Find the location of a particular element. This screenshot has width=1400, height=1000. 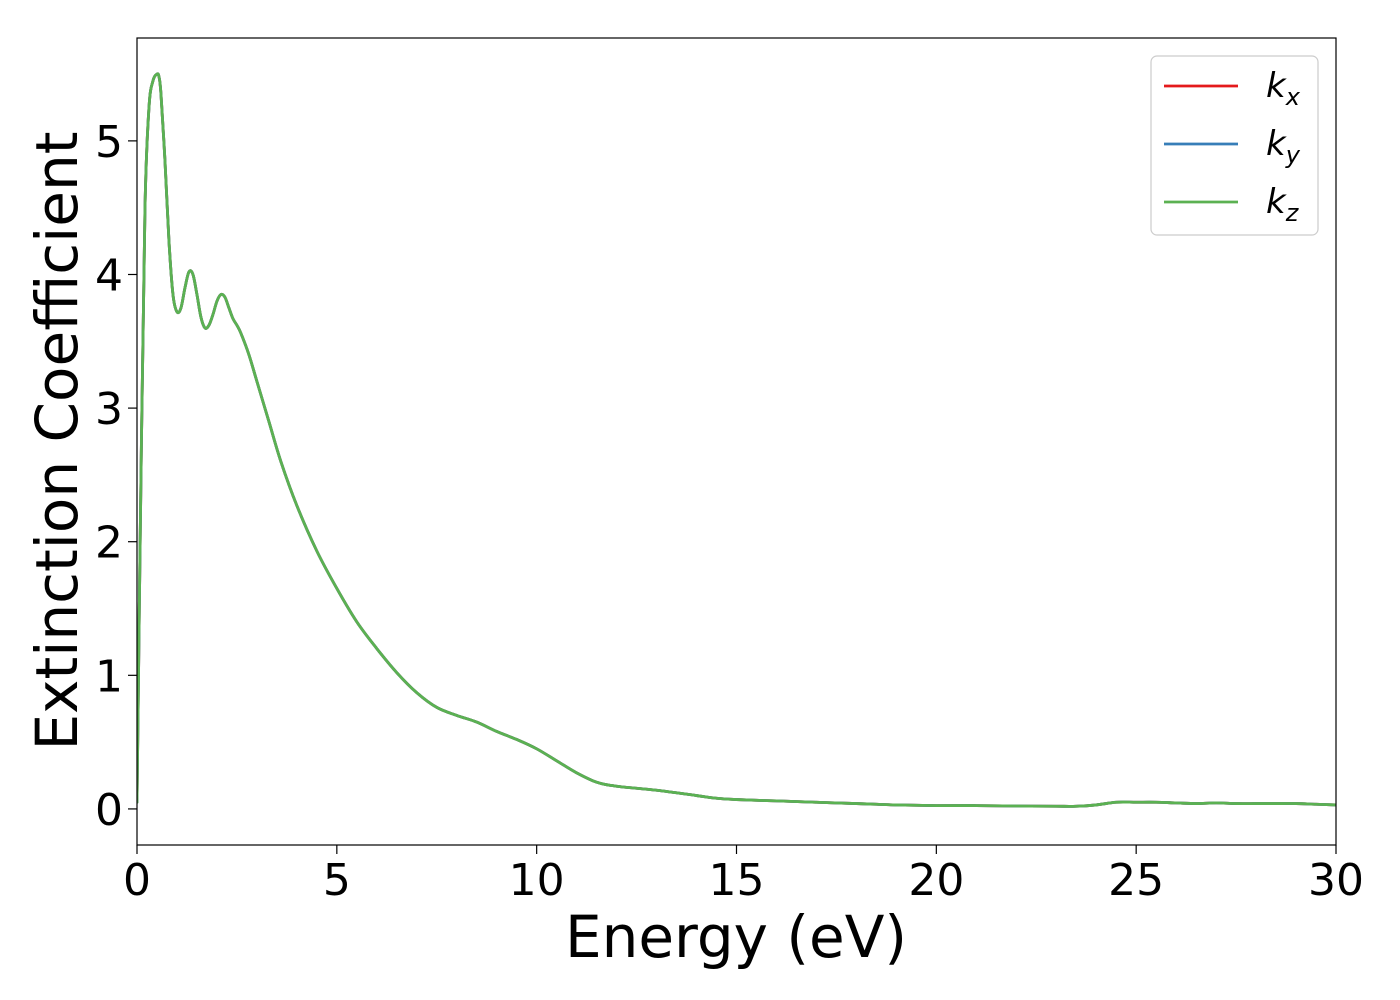

y-axis: 0 1 2 3 4 5 is located at coordinates (116, 476).